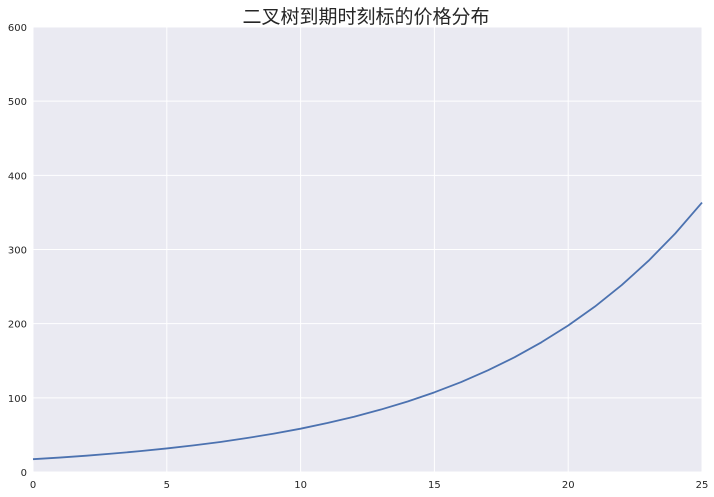 The height and width of the screenshot is (497, 714). What do you see at coordinates (568, 485) in the screenshot?
I see `x-tick-label: 20` at bounding box center [568, 485].